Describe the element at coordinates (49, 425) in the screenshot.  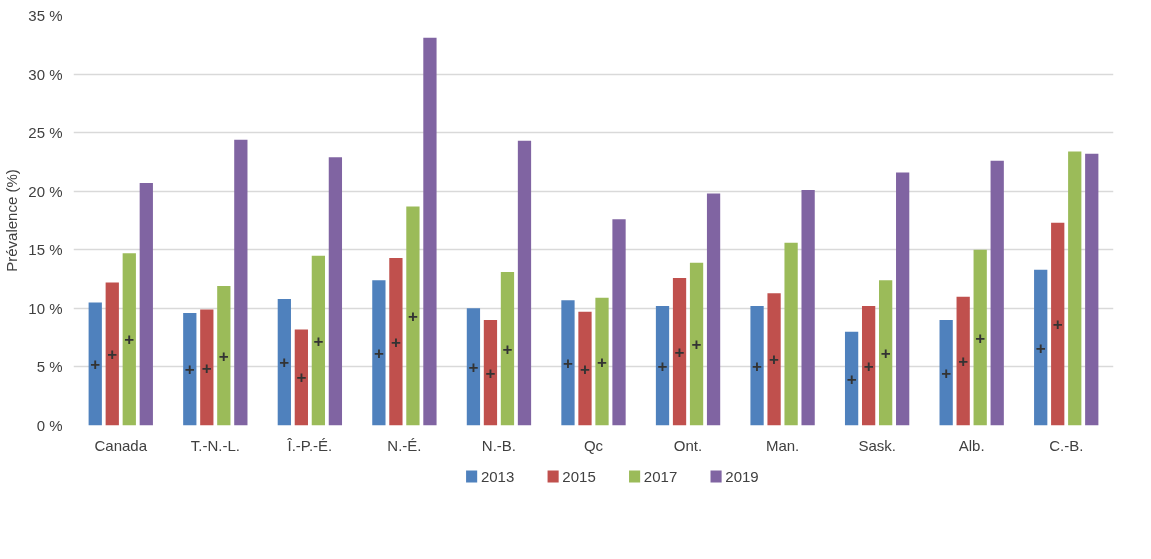
I see `y-tick-label: 0 %` at that location.